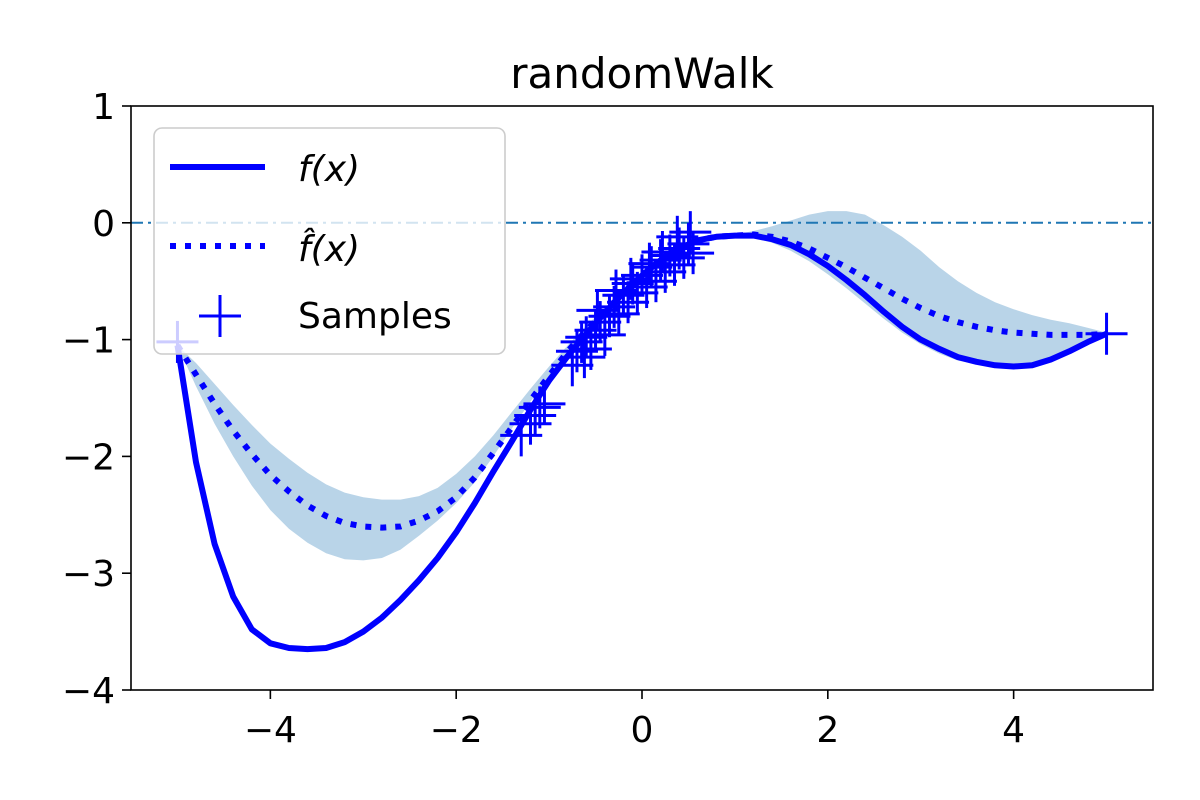  Describe the element at coordinates (96, 399) in the screenshot. I see `y-axis: −4 −3 −2 −1 0 1` at that location.